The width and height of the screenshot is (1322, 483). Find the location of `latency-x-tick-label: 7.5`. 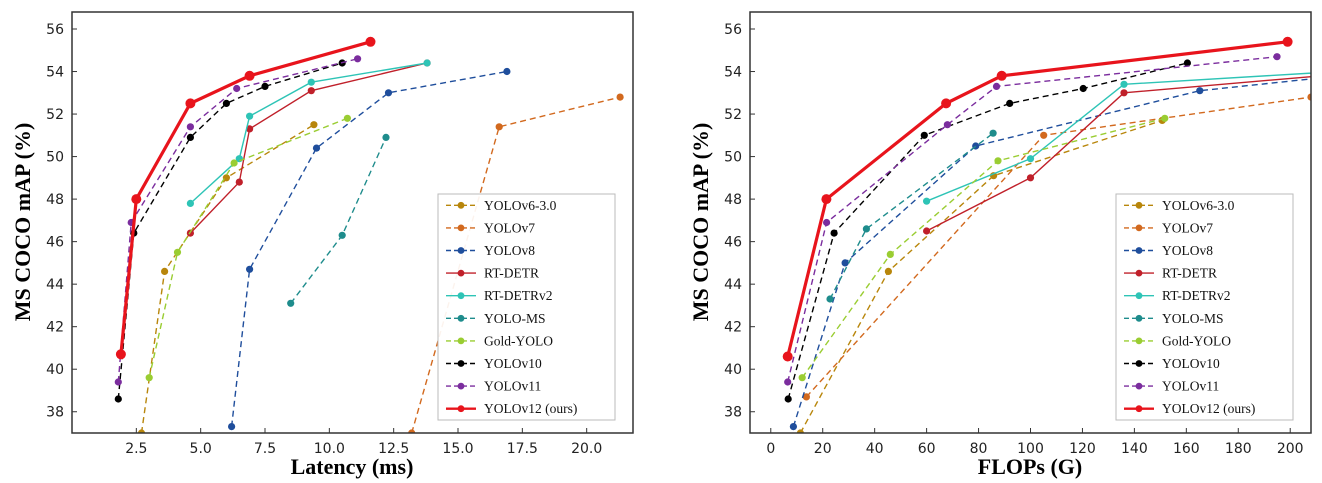

latency-x-tick-label: 7.5 is located at coordinates (265, 449).